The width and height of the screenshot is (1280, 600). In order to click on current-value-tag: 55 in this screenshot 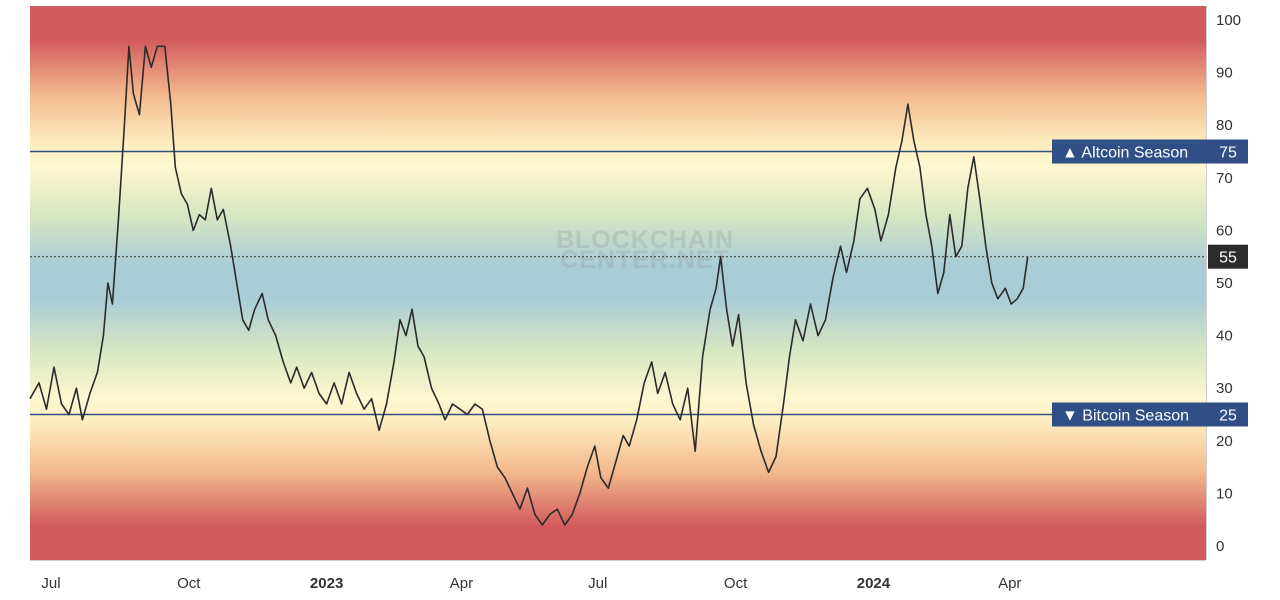, I will do `click(1228, 256)`.